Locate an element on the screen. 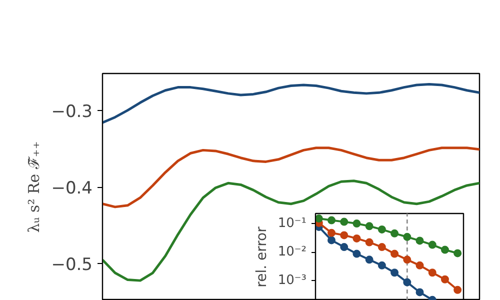 The height and width of the screenshot is (300, 500). y-tick-label: 10⁻¹ is located at coordinates (292, 224).